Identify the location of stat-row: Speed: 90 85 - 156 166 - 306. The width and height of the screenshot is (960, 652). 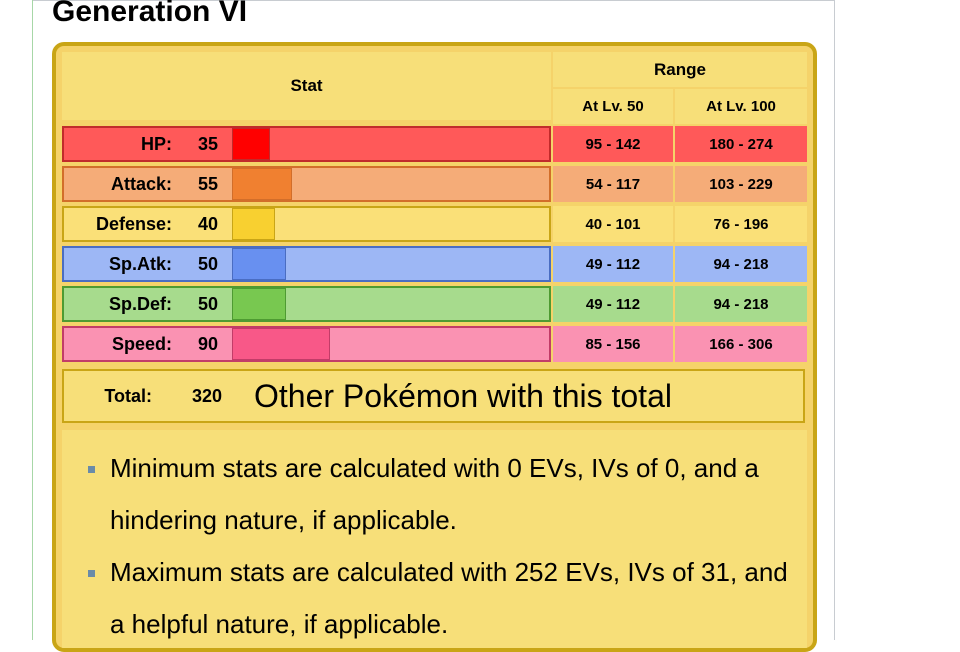
(434, 344).